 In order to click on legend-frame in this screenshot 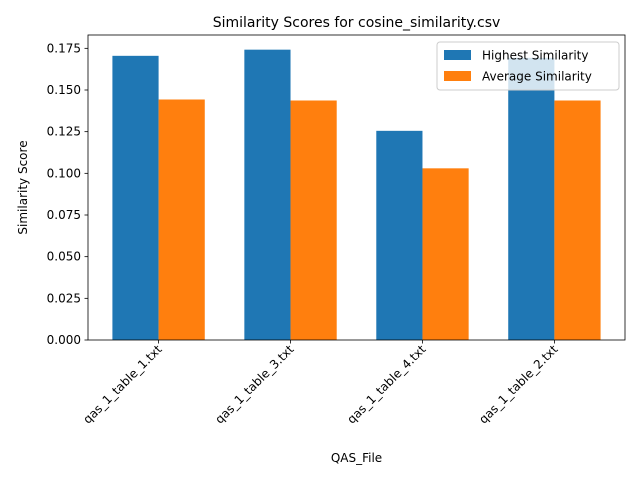, I will do `click(528, 66)`.